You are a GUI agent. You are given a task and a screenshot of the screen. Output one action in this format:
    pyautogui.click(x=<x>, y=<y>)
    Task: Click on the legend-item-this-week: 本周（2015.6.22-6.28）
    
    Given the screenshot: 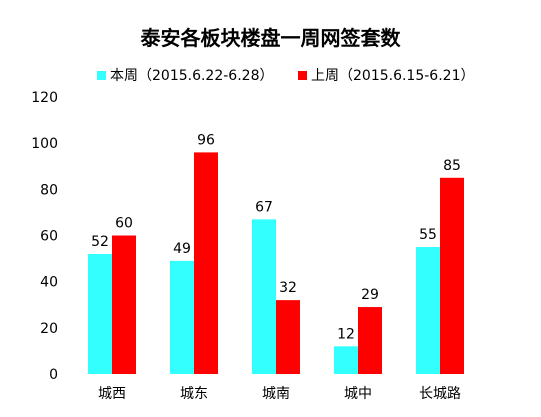 What is the action you would take?
    pyautogui.click(x=185, y=75)
    